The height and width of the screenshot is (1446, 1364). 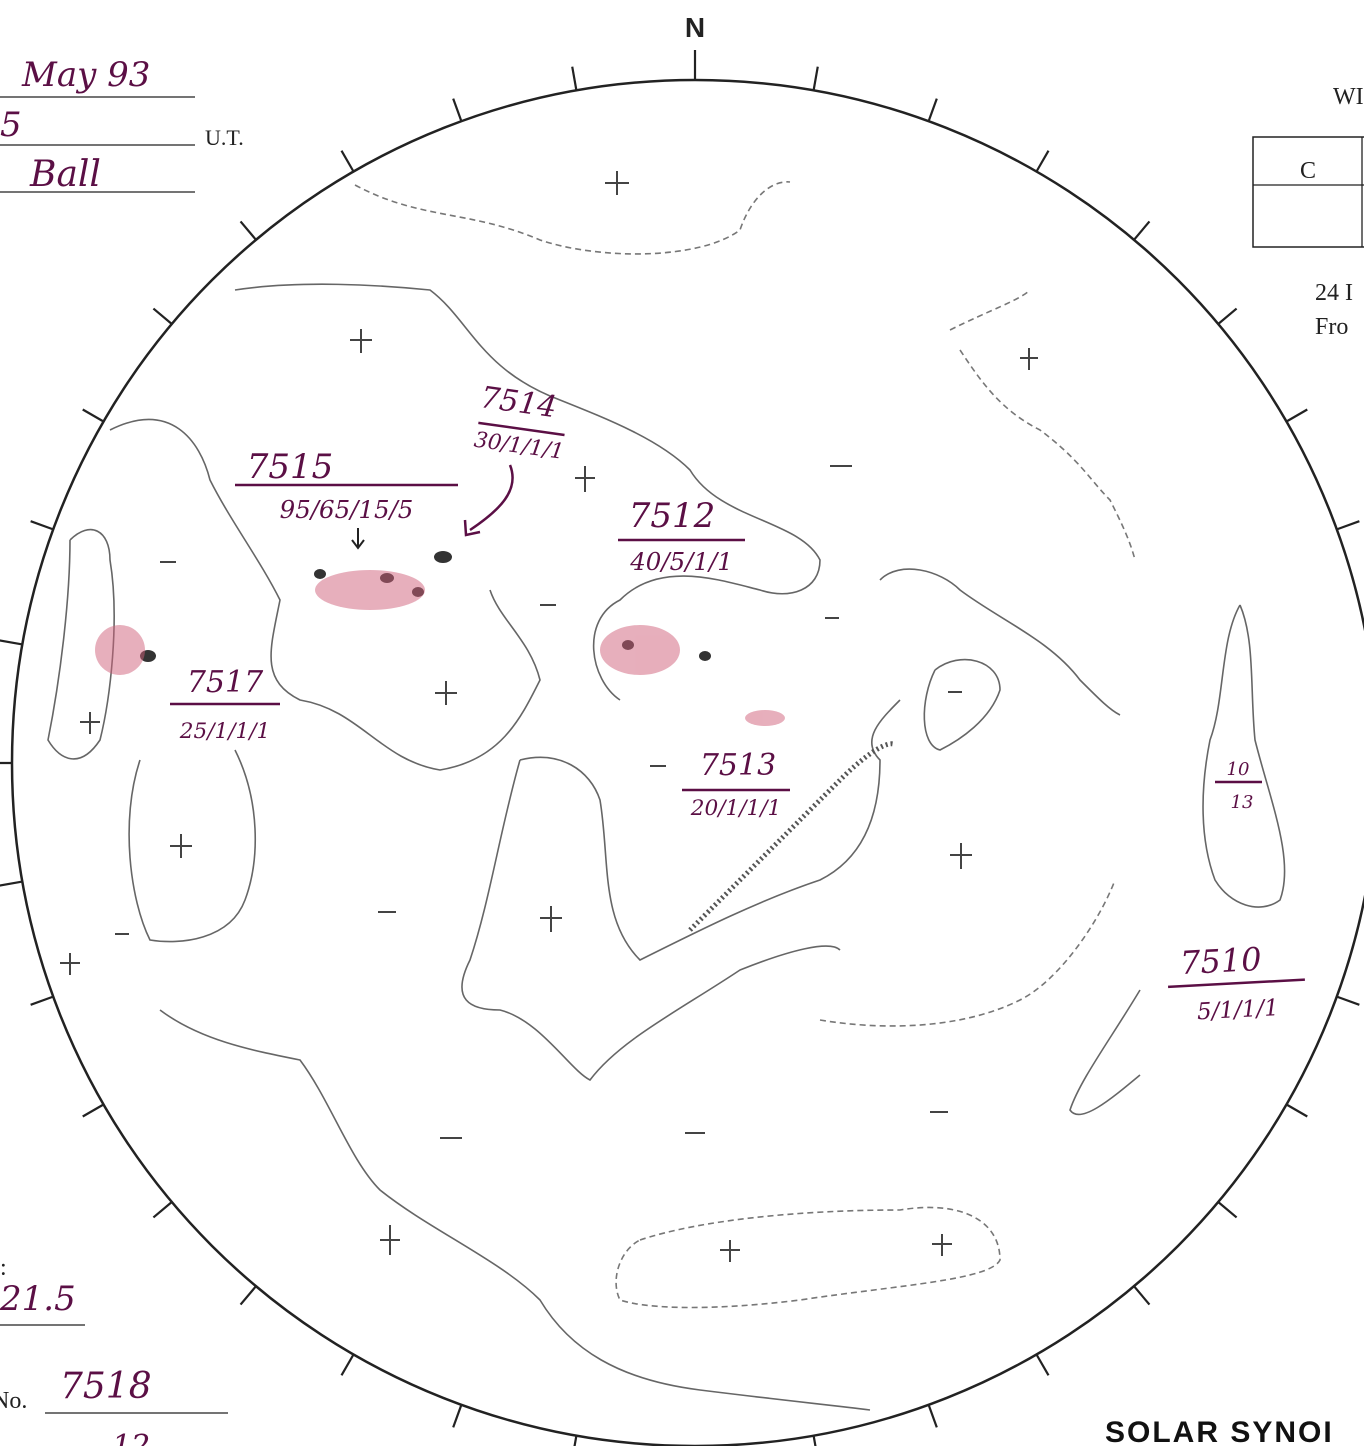 What do you see at coordinates (65, 174) in the screenshot?
I see `observer: Ball` at bounding box center [65, 174].